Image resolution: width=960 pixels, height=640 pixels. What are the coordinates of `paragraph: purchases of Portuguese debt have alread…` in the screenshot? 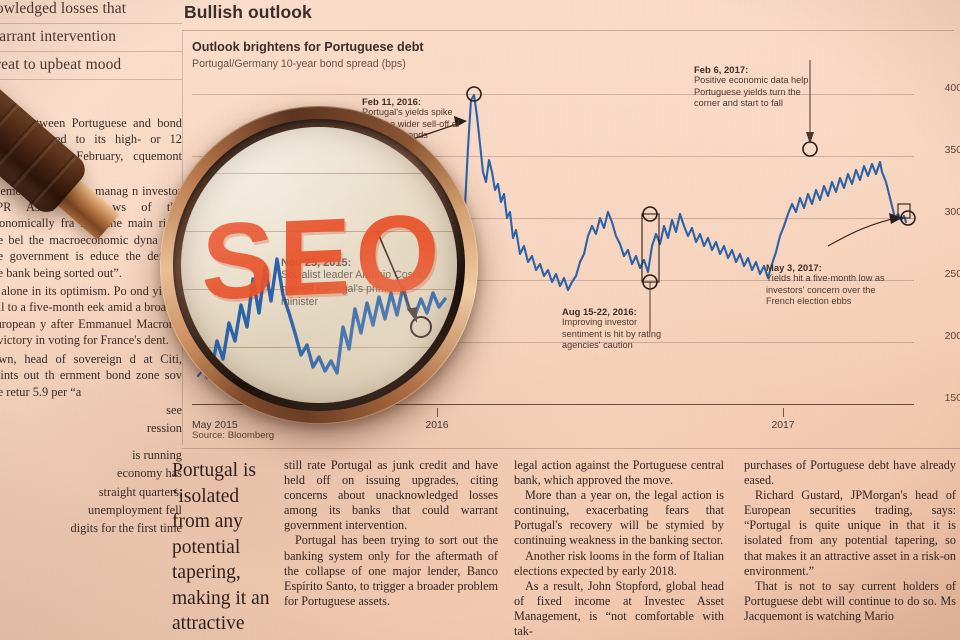 It's located at (850, 473).